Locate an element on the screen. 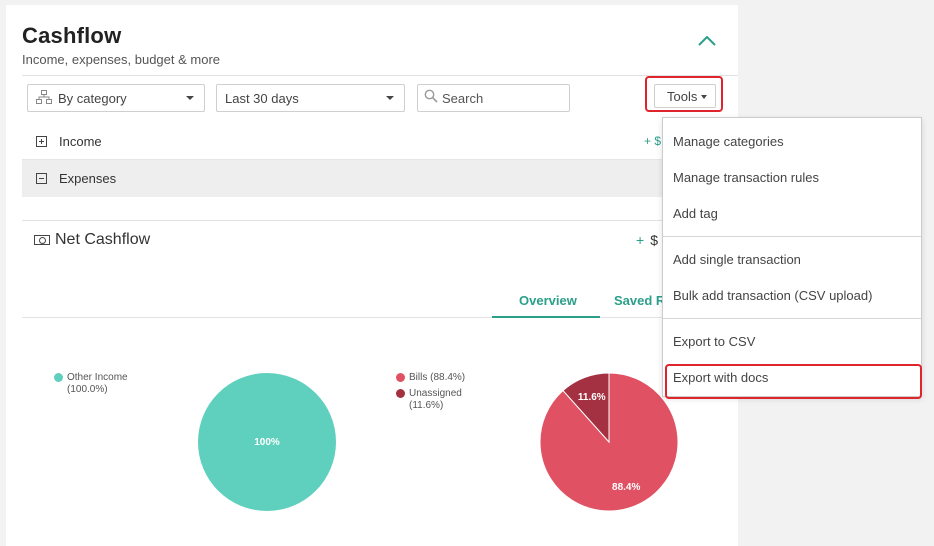 The image size is (934, 546). legend-label: Bills (88.4%) is located at coordinates (437, 377).